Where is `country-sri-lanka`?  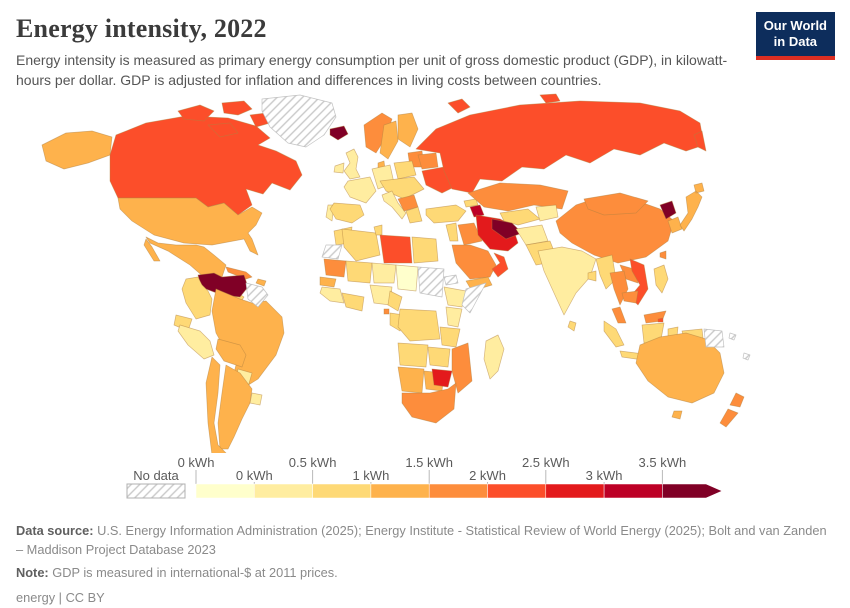 country-sri-lanka is located at coordinates (572, 326).